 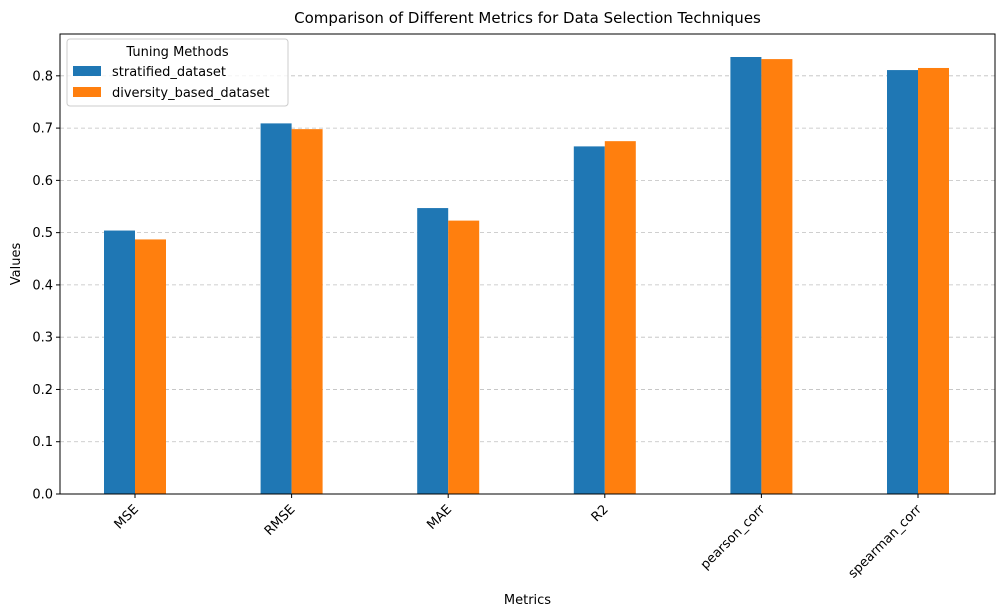 I want to click on y-axis-label: Values, so click(x=16, y=264).